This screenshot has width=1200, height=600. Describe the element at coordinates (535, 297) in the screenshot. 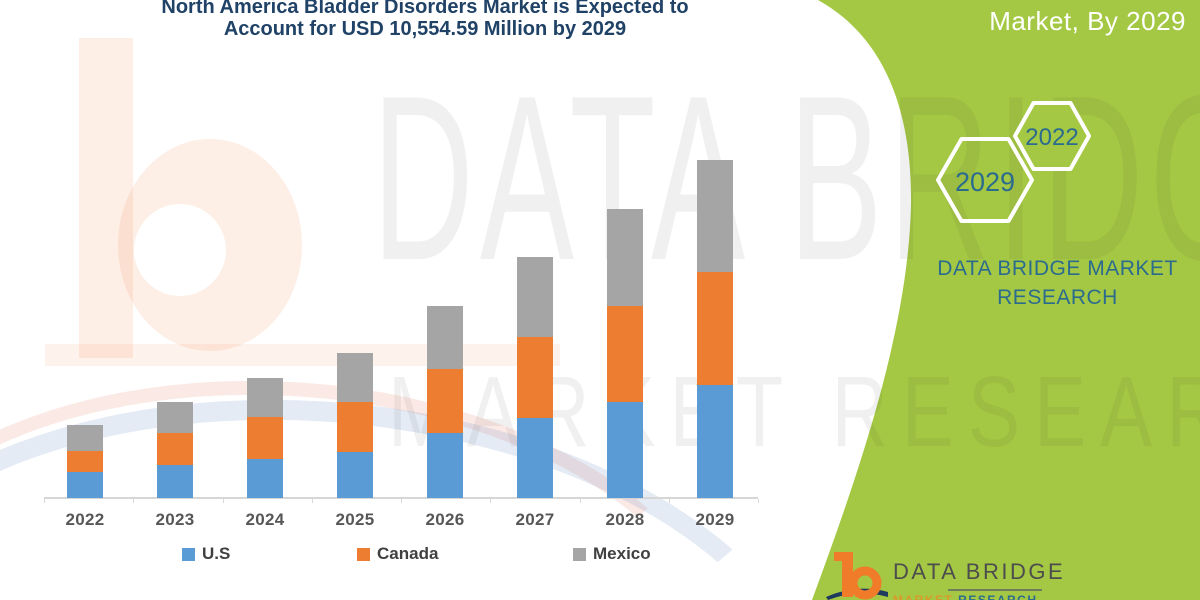

I see `mexico-segment-2027` at that location.